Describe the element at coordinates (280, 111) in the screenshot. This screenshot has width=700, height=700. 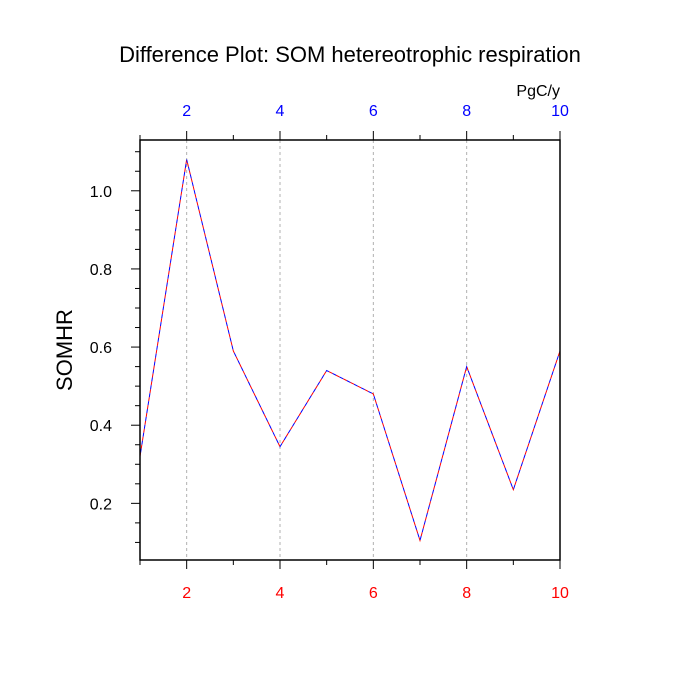
I see `x-tick-label-top: 4` at that location.